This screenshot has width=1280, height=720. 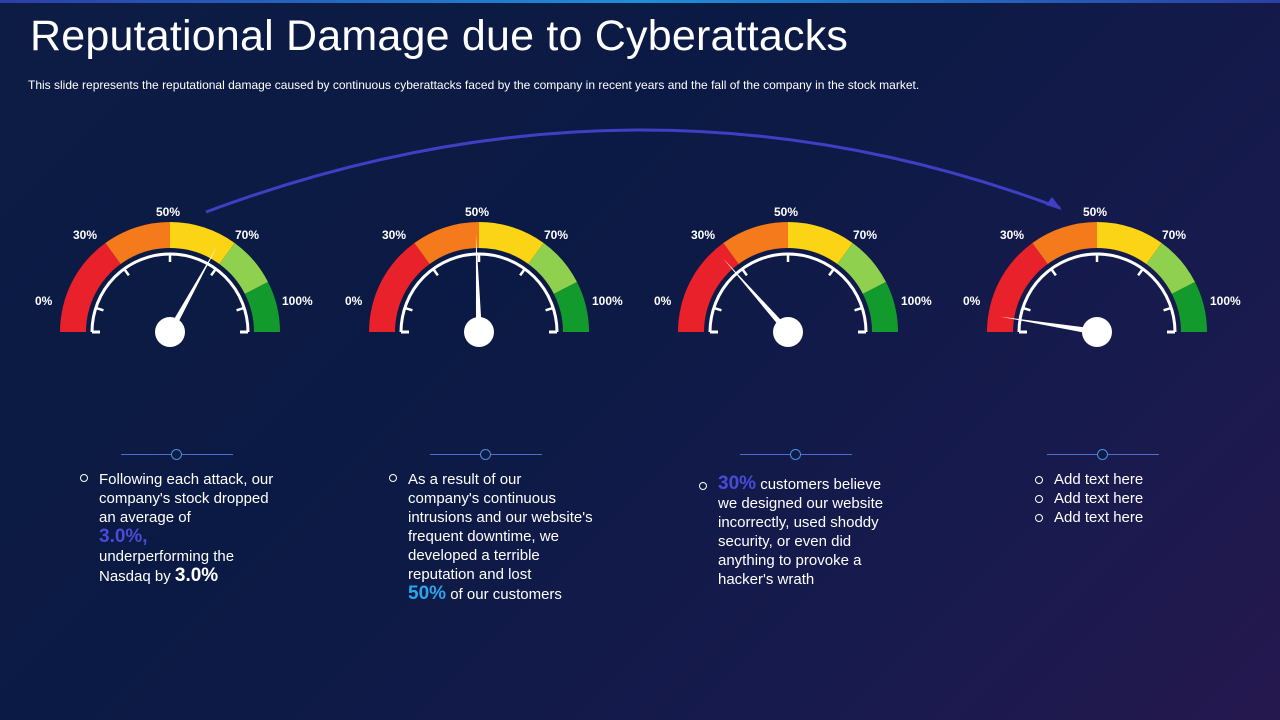 I want to click on gauge-3-label-30: 30%, so click(x=703, y=235).